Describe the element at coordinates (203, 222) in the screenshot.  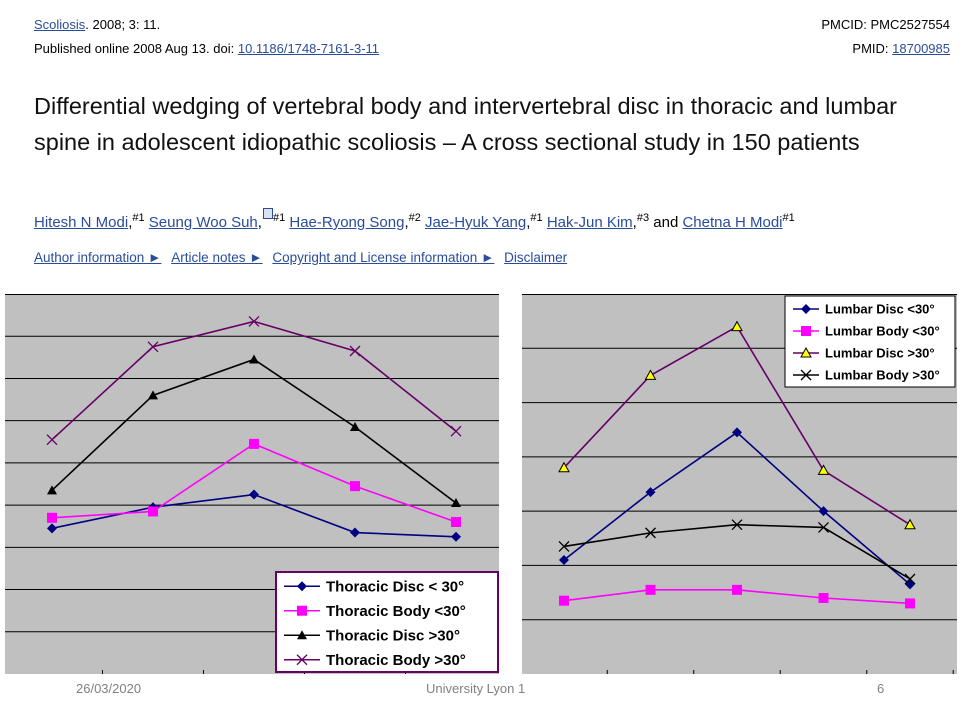
I see `author-link: Seung Woo Suh` at that location.